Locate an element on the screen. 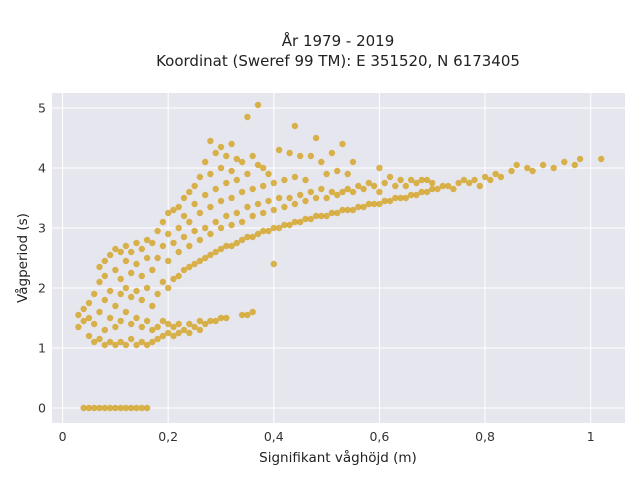  x-tick-label: 0 is located at coordinates (63, 436).